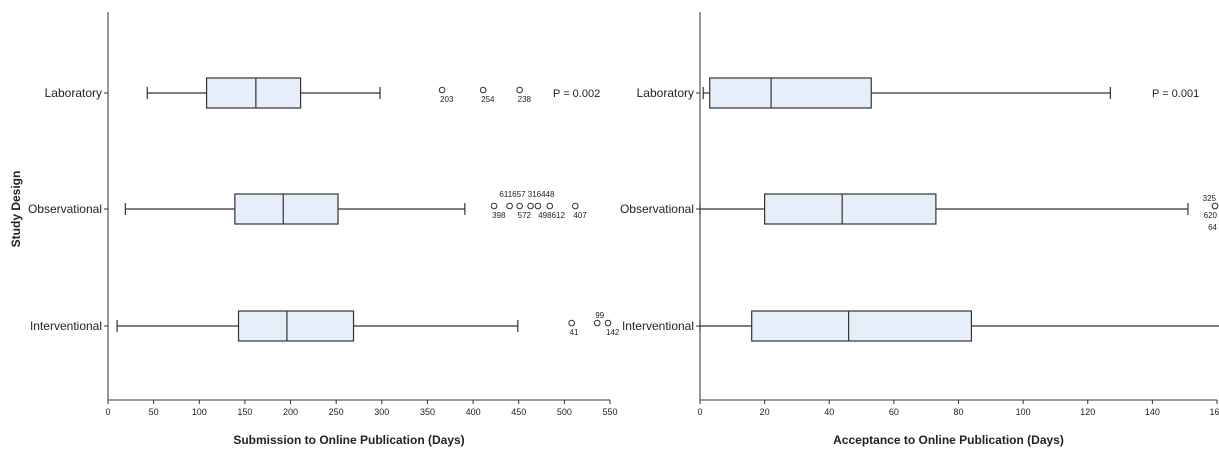  What do you see at coordinates (609, 412) in the screenshot?
I see `x-tick-label: 550` at bounding box center [609, 412].